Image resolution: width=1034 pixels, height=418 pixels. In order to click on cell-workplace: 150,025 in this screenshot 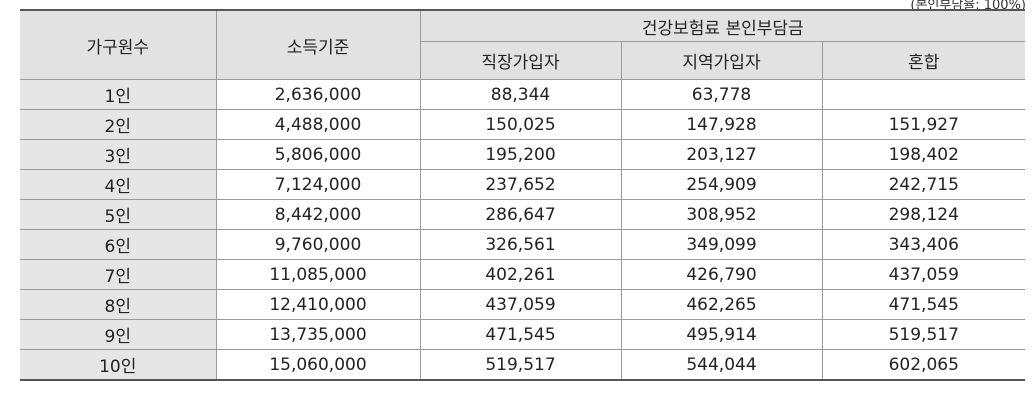, I will do `click(520, 124)`.